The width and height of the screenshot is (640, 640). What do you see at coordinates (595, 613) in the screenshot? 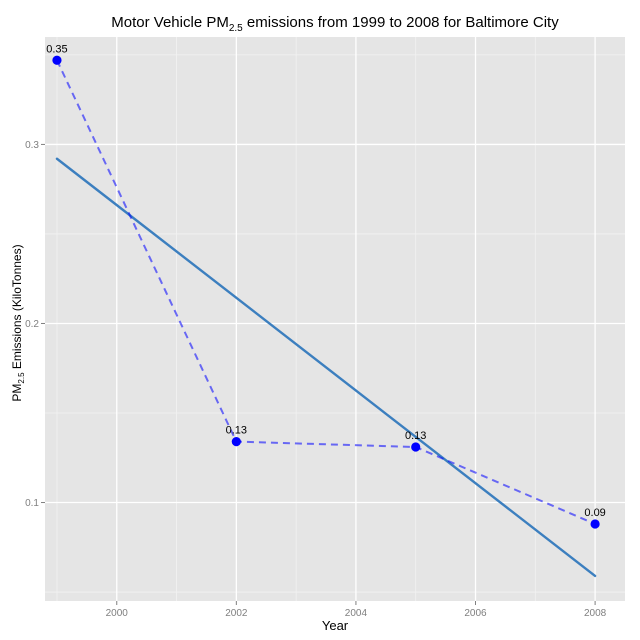
I see `x-tick-label: 2008` at bounding box center [595, 613].